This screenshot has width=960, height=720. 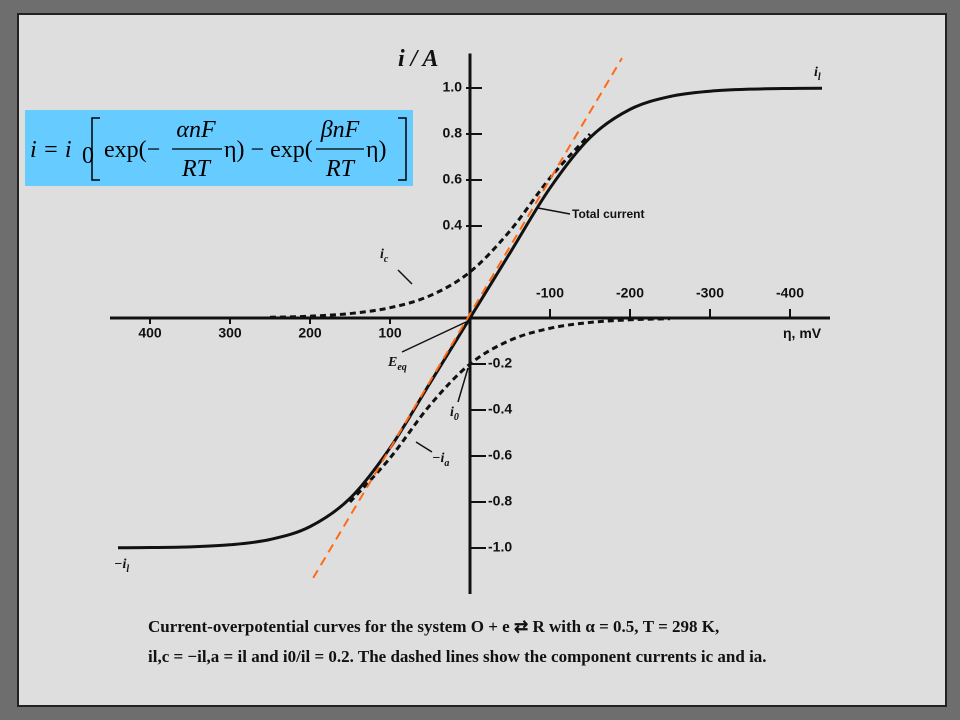 What do you see at coordinates (132, 150) in the screenshot?
I see `eq-open: exp(−` at bounding box center [132, 150].